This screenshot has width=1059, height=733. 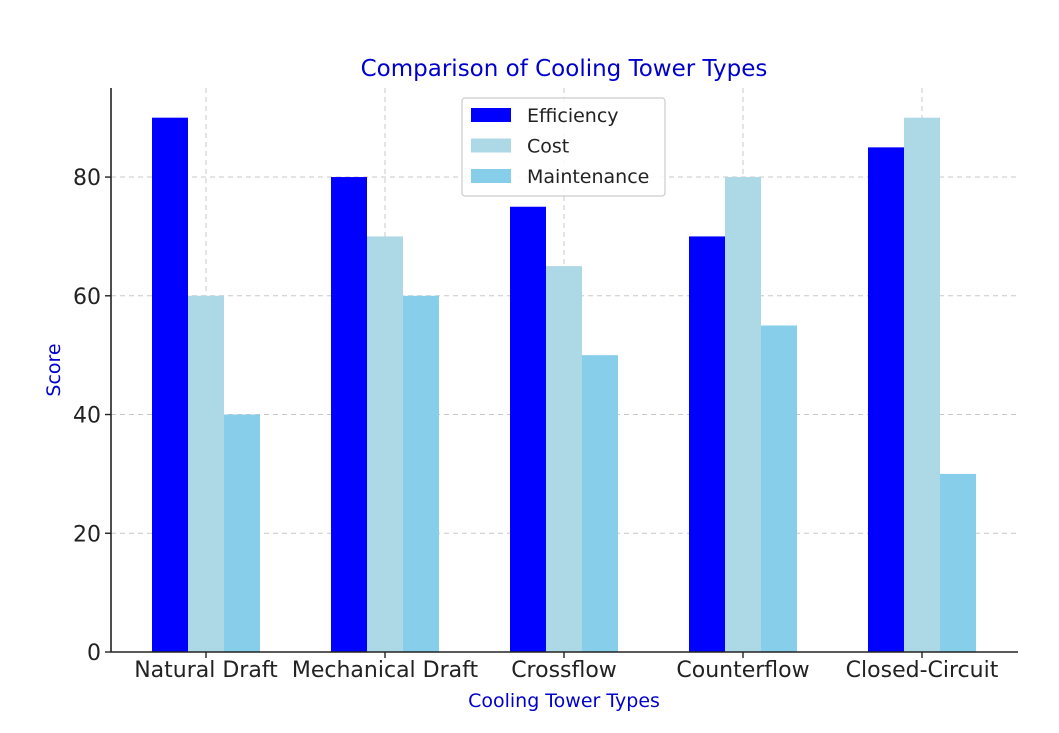 I want to click on legend-box, so click(x=563, y=147).